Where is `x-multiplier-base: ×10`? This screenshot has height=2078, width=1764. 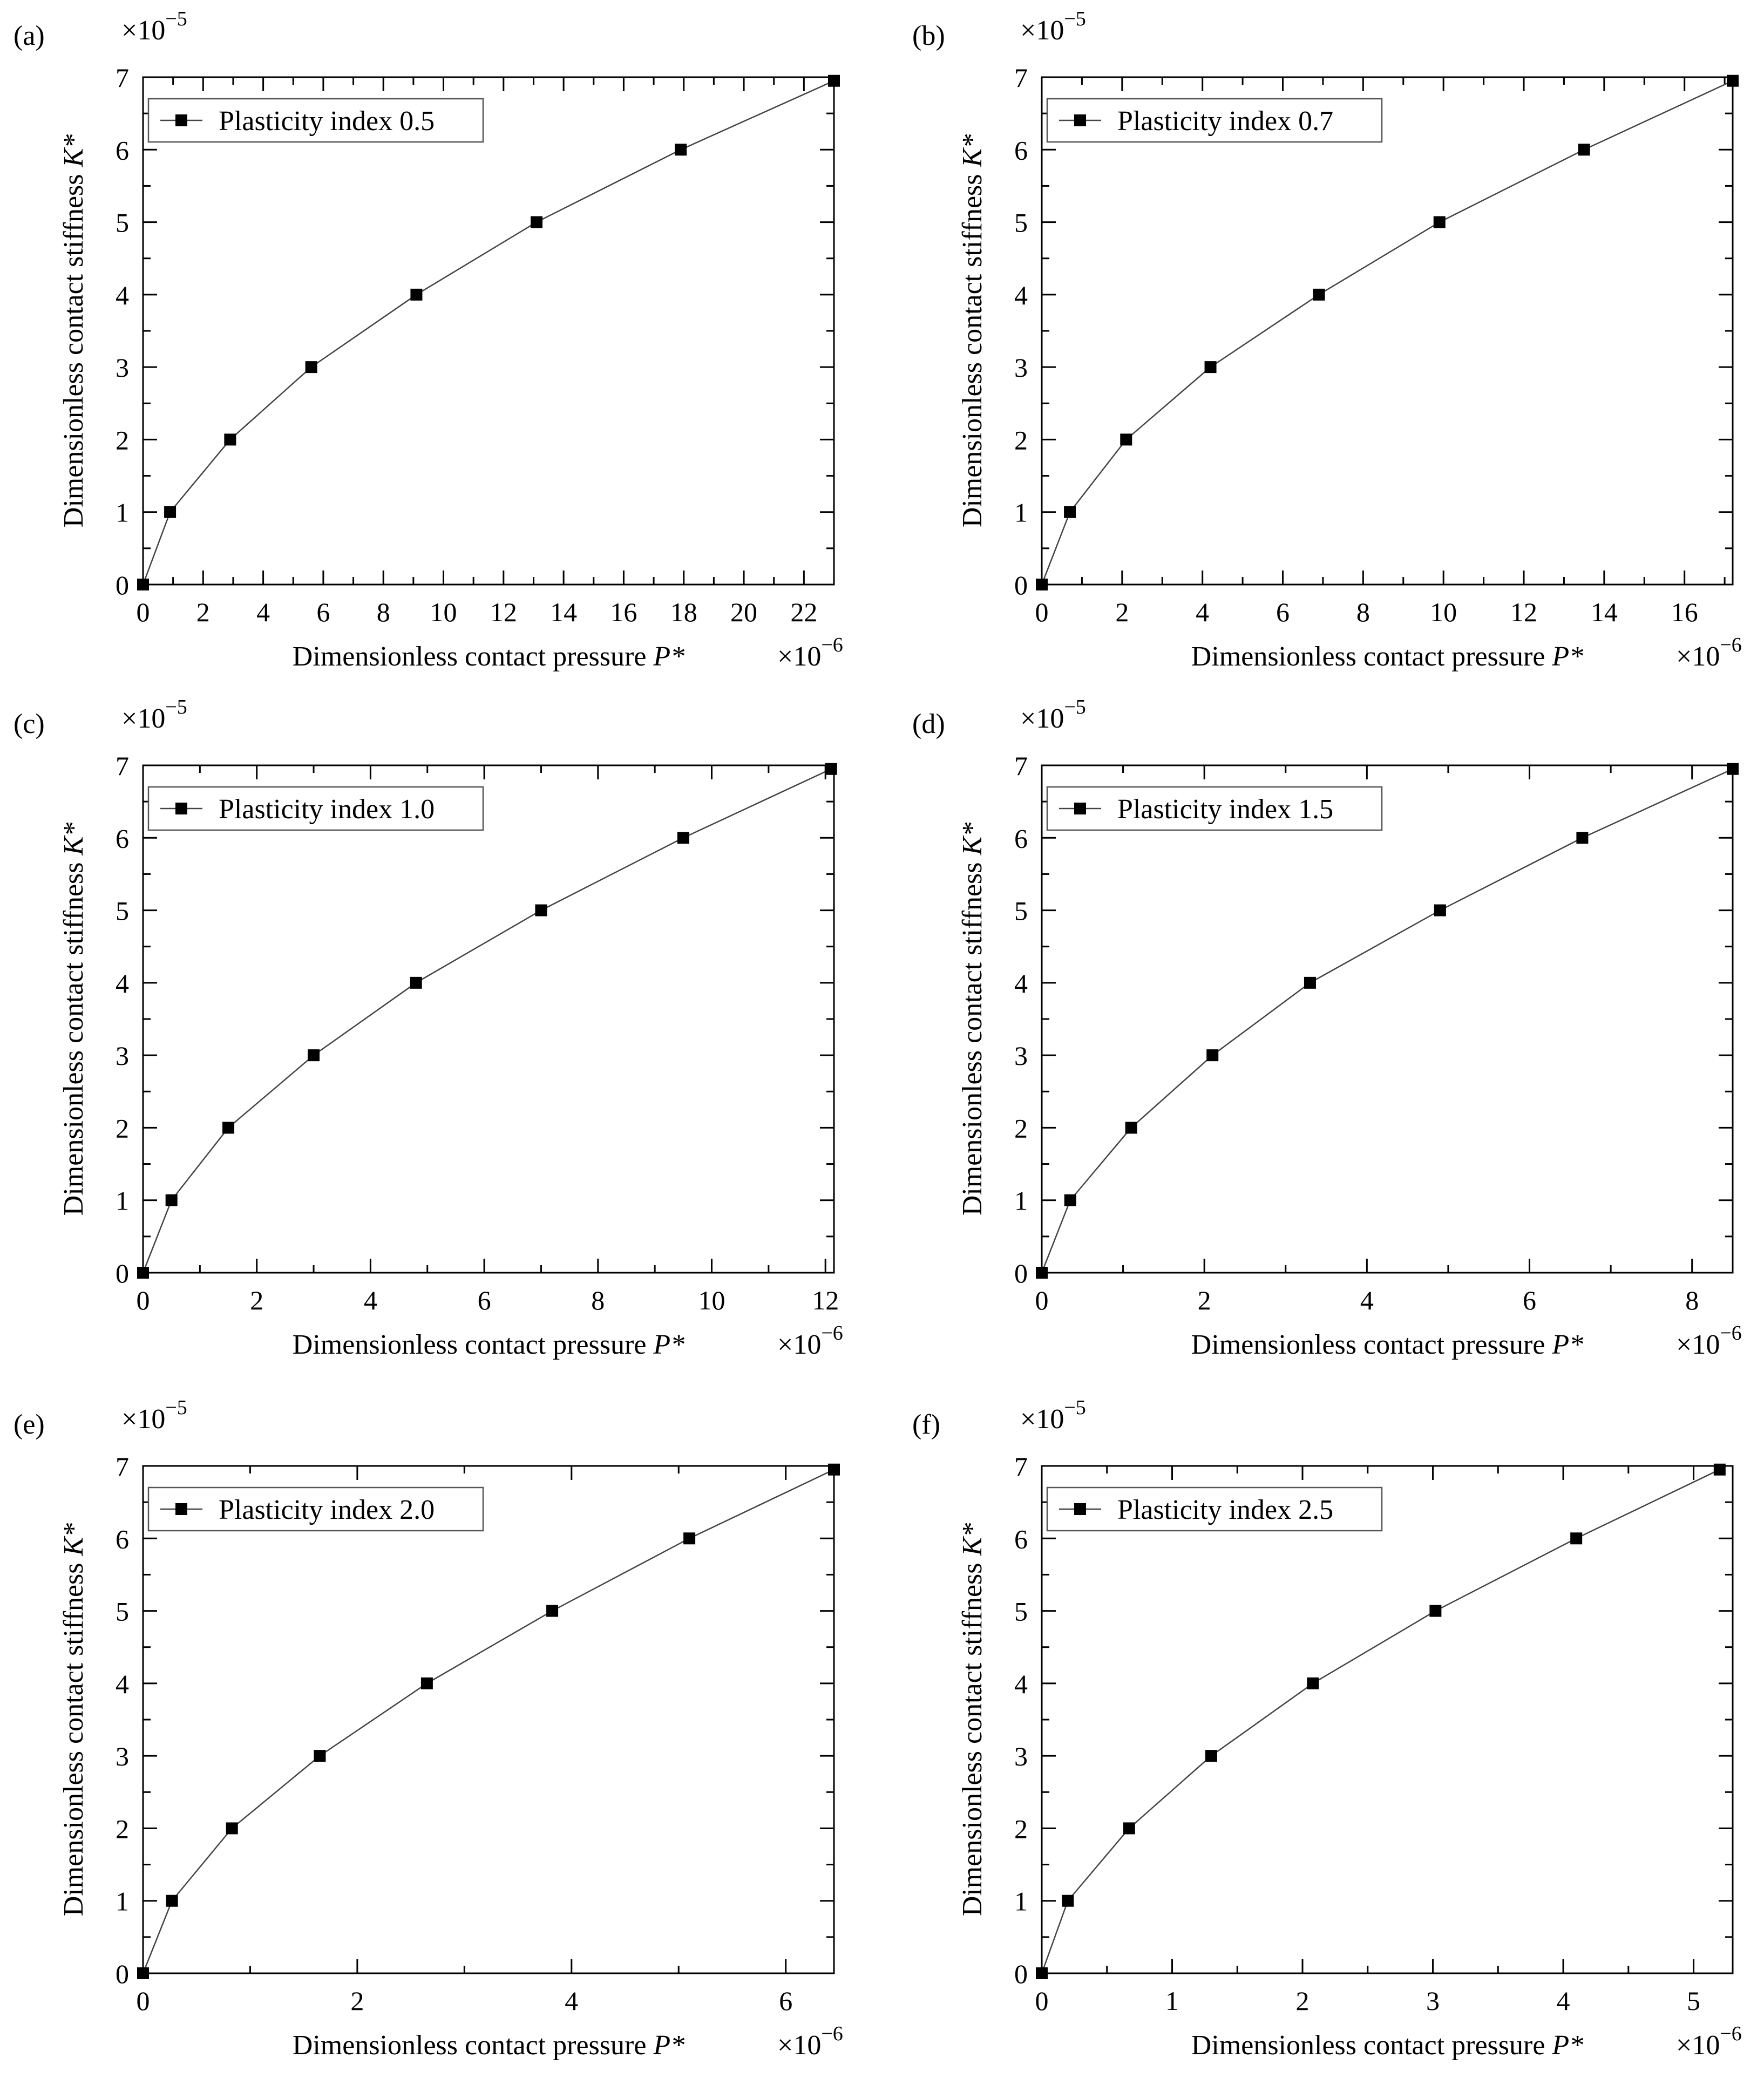 x-multiplier-base: ×10 is located at coordinates (799, 1344).